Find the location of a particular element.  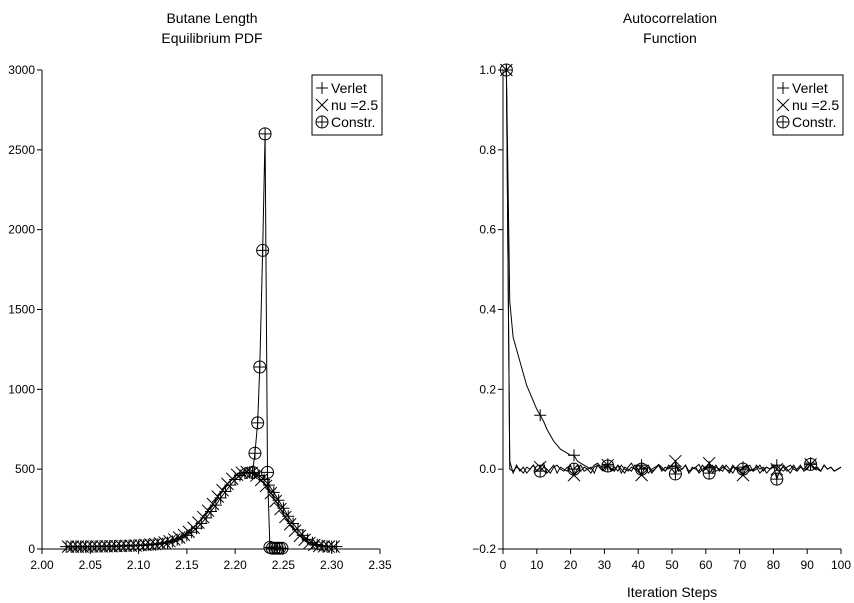

y-tick-label: 3000 is located at coordinates (21, 70).